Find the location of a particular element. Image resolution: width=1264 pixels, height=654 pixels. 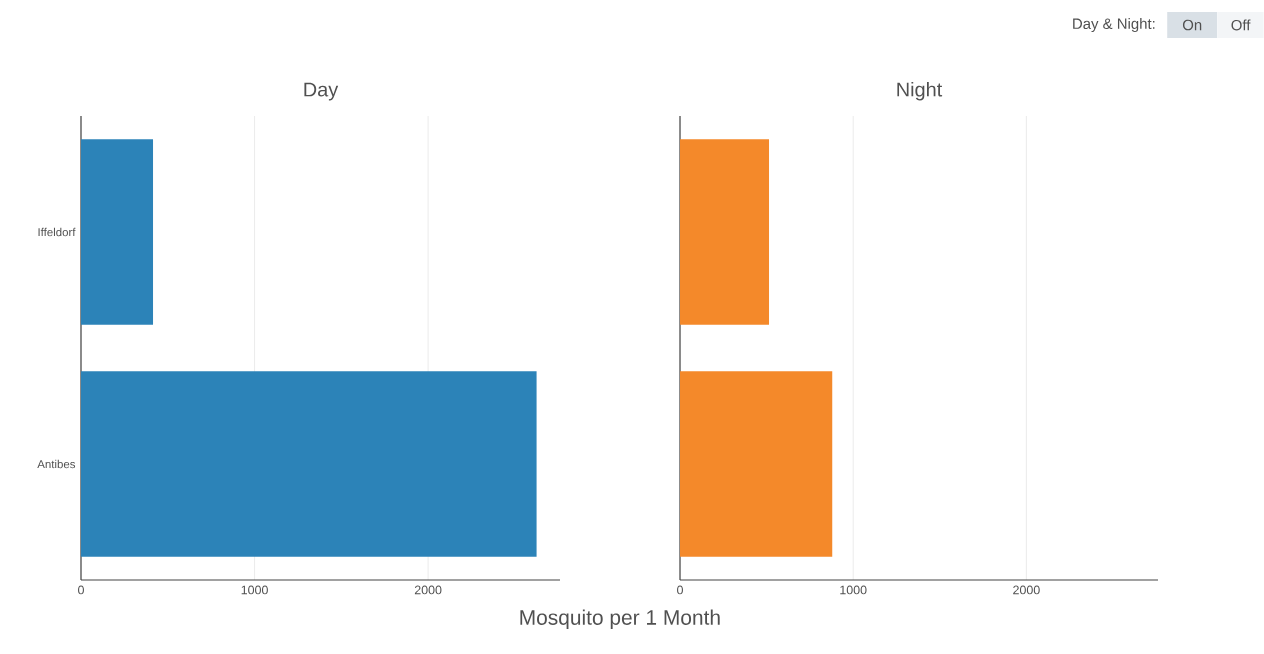

chart-title: Day is located at coordinates (321, 91).